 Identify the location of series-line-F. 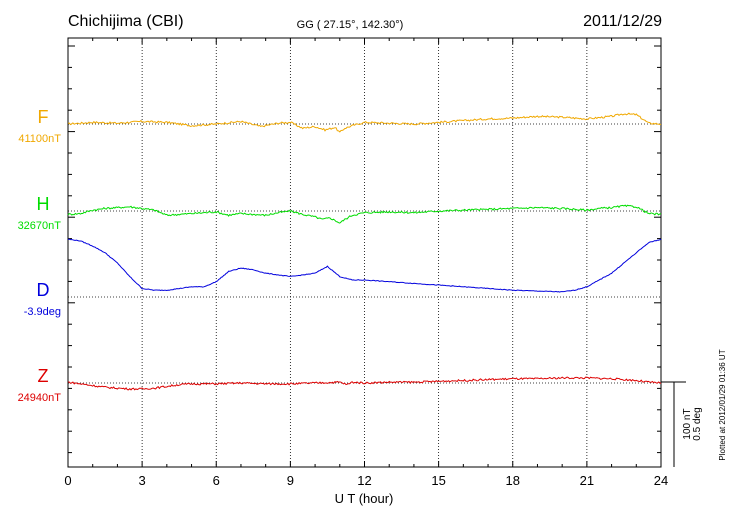
(364, 122).